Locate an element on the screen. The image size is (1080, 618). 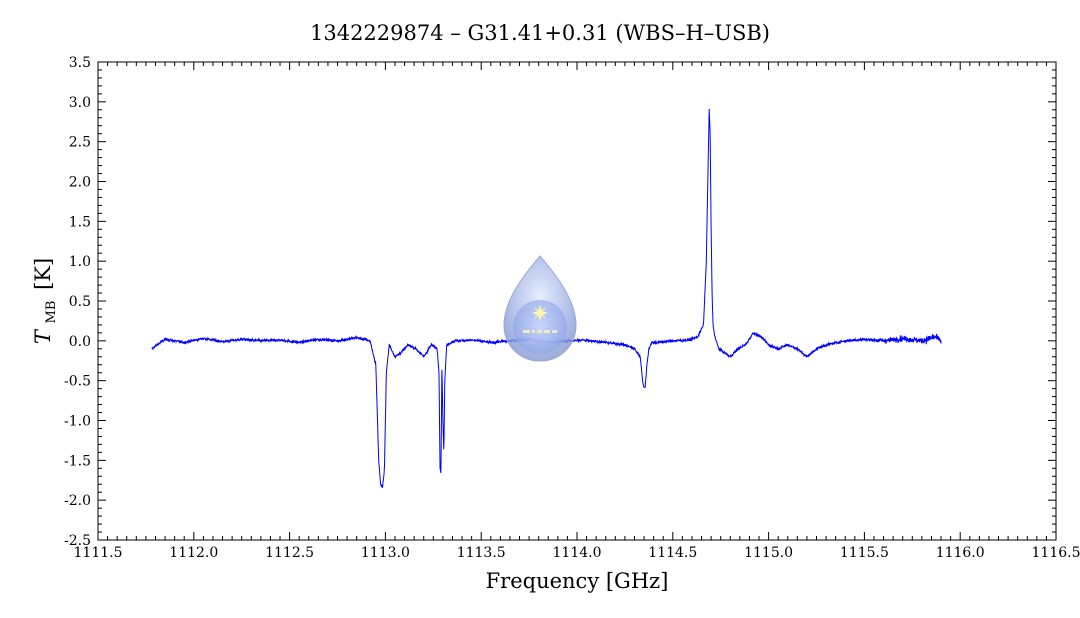
y-tick-label: 3.5 is located at coordinates (80, 63).